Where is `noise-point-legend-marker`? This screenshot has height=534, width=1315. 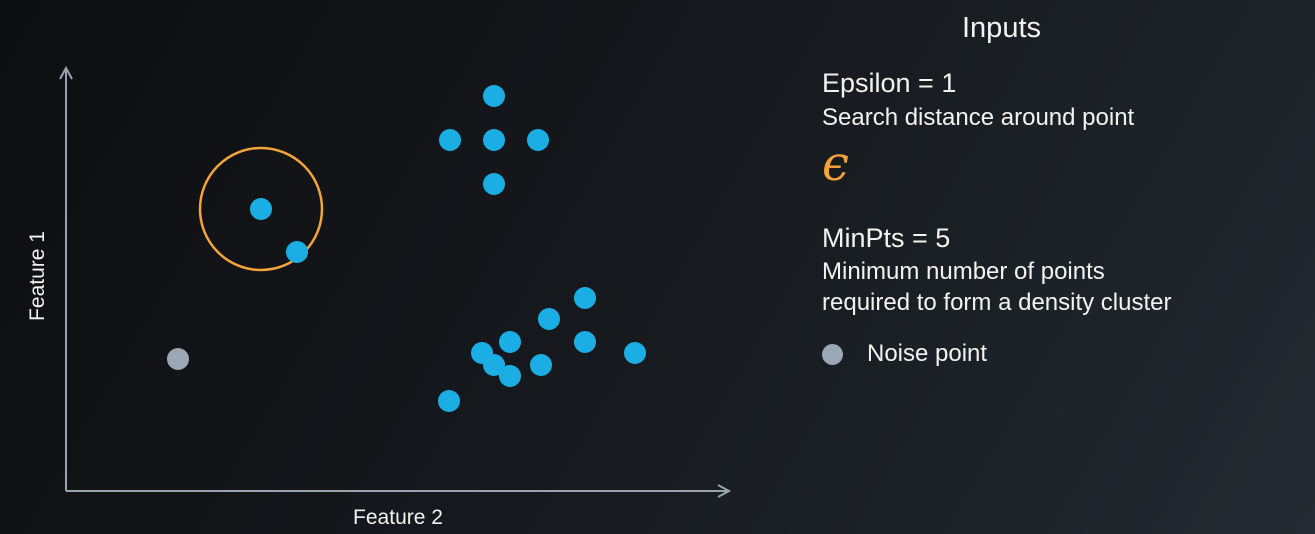 noise-point-legend-marker is located at coordinates (832, 354).